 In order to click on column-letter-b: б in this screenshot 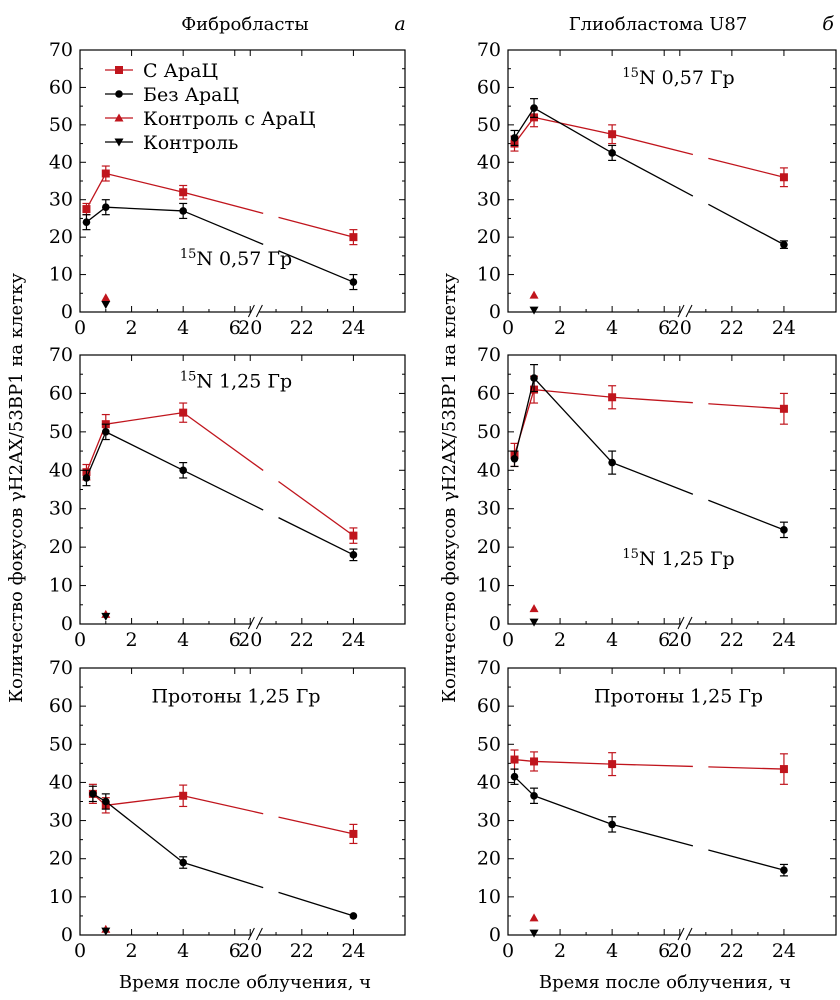, I will do `click(828, 24)`.